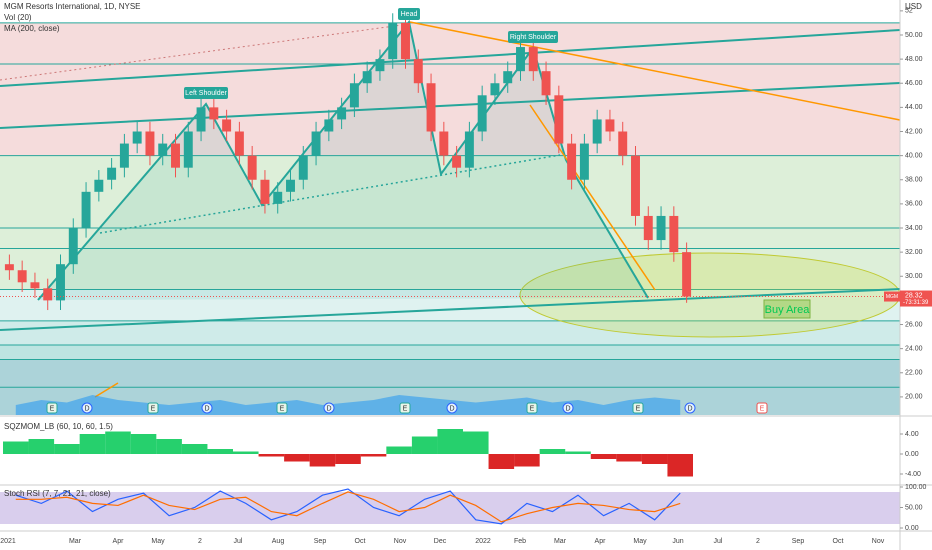 The height and width of the screenshot is (550, 932). I want to click on buy-area-label: Buy Area, so click(788, 310).